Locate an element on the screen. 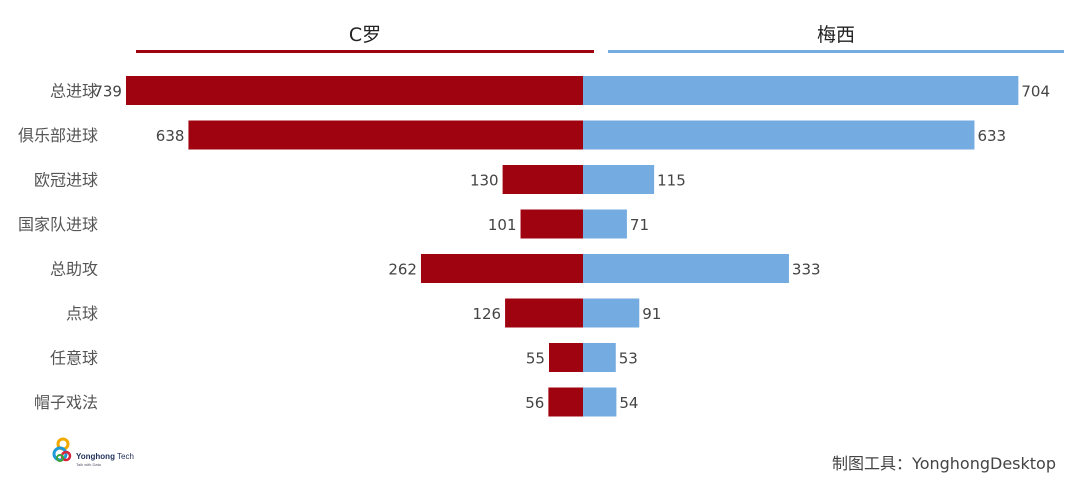 Image resolution: width=1080 pixels, height=485 pixels. category-label: 总进球 is located at coordinates (74, 91).